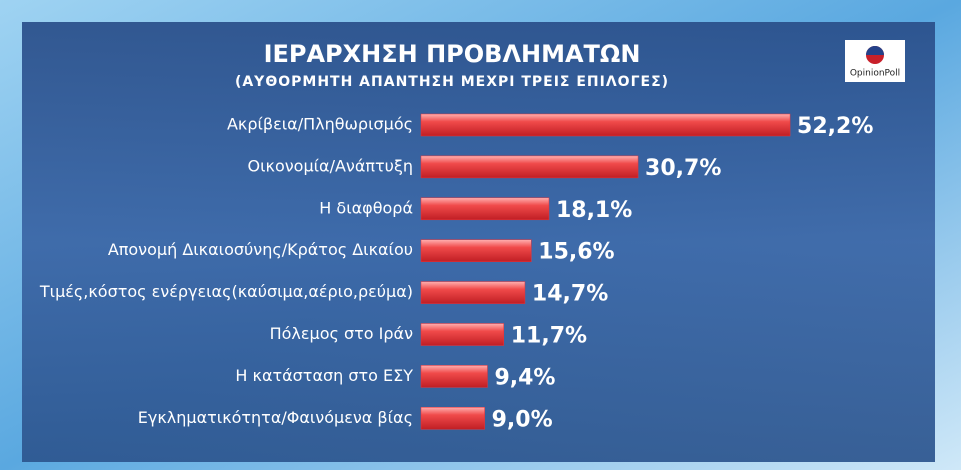 The width and height of the screenshot is (961, 470). What do you see at coordinates (835, 126) in the screenshot?
I see `value-label: 52,2%` at bounding box center [835, 126].